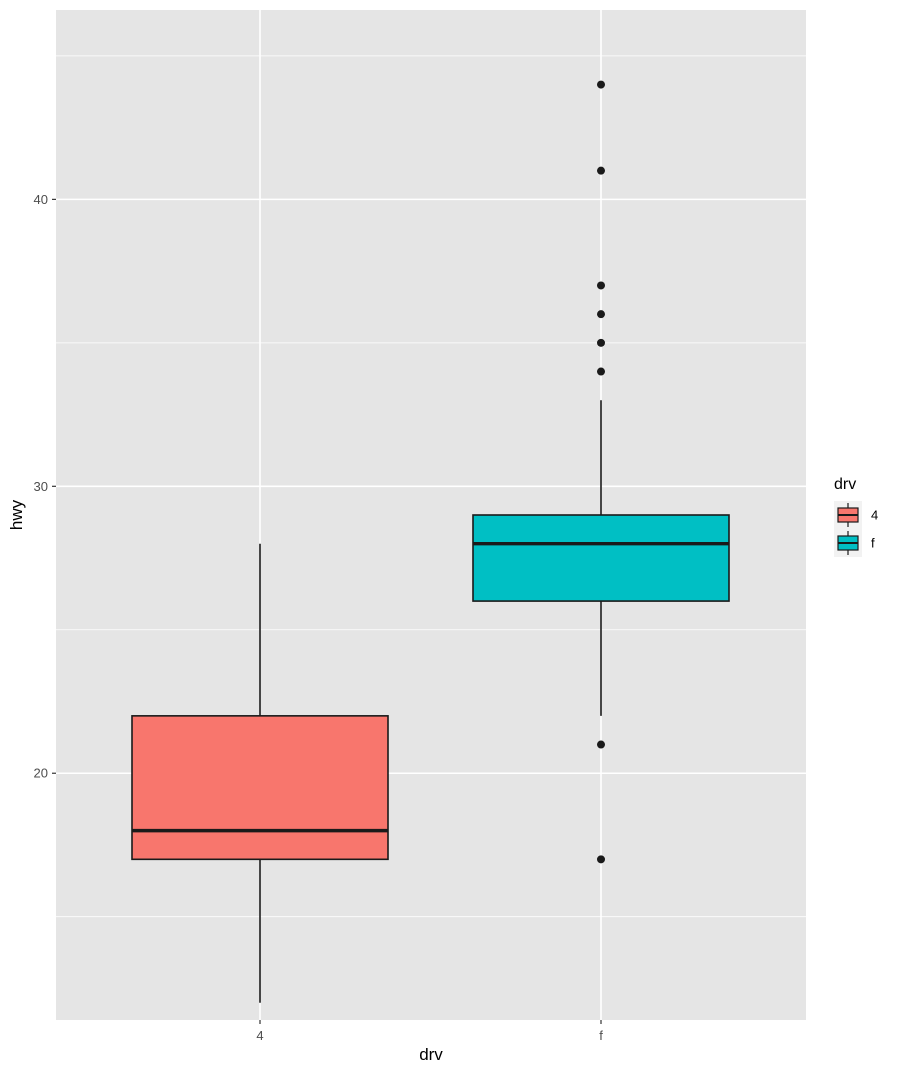  What do you see at coordinates (873, 543) in the screenshot?
I see `legend-label: f` at bounding box center [873, 543].